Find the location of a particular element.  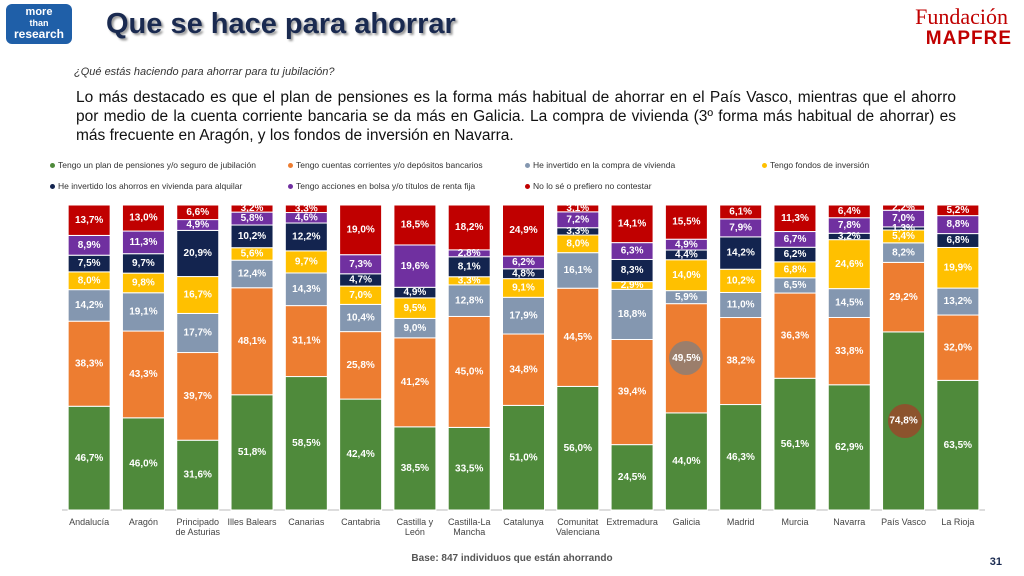

data-label: 2,9% is located at coordinates (632, 285).